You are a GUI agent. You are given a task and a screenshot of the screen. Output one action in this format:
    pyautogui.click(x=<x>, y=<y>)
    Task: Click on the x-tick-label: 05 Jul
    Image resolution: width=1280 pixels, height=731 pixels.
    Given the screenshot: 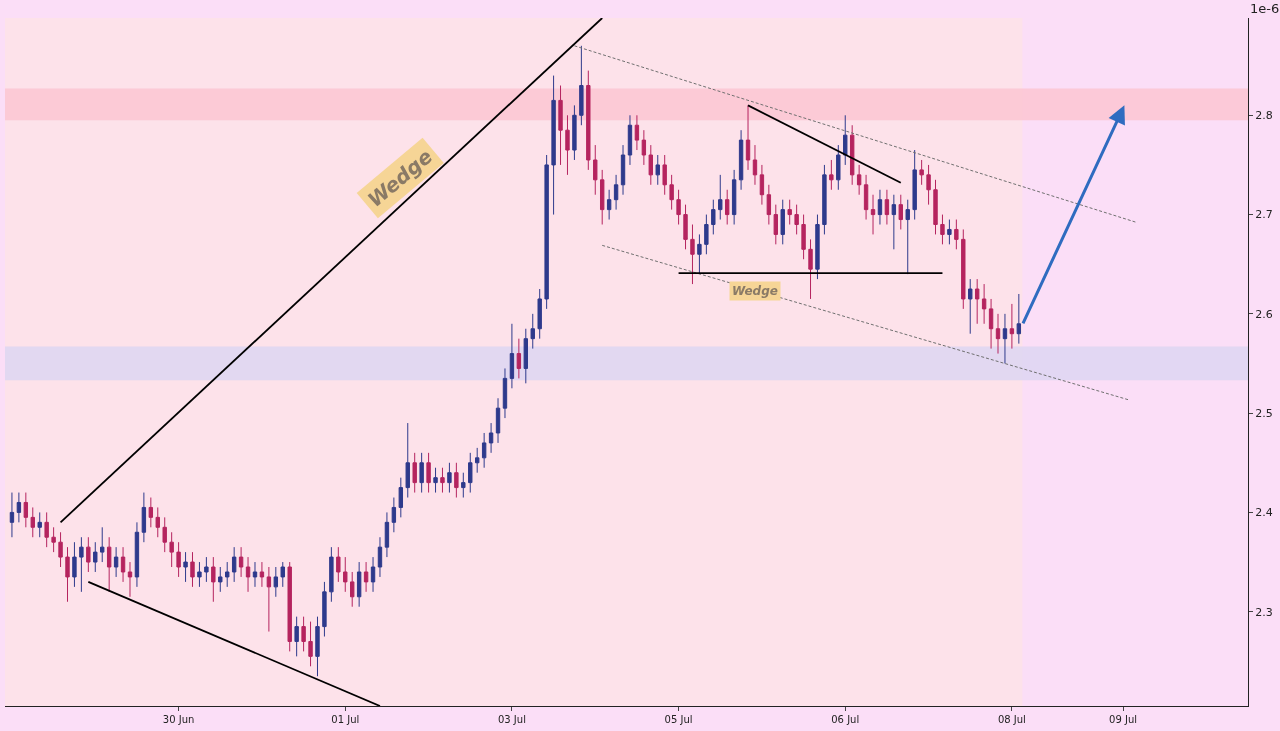 What is the action you would take?
    pyautogui.click(x=678, y=719)
    